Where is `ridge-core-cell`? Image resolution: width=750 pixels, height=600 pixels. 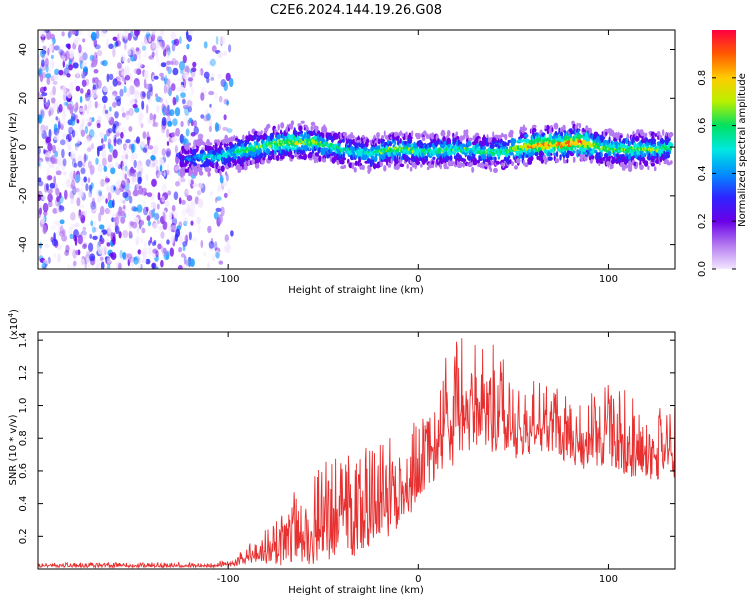
ridge-core-cell is located at coordinates (269, 143).